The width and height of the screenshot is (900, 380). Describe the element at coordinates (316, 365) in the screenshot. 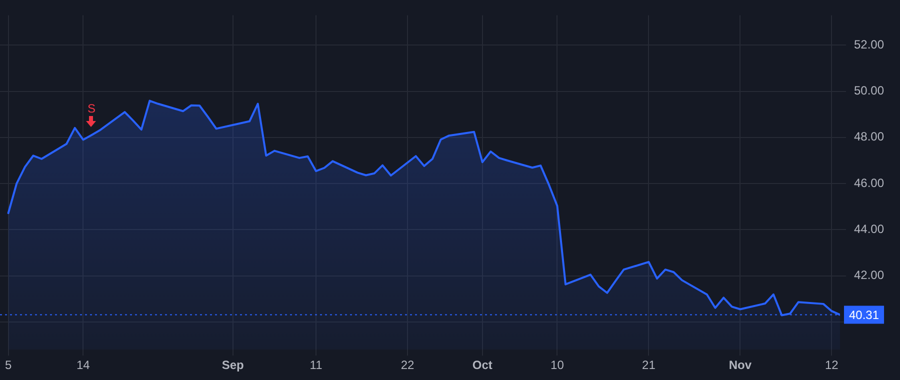

I see `x-tick-label: 11` at that location.